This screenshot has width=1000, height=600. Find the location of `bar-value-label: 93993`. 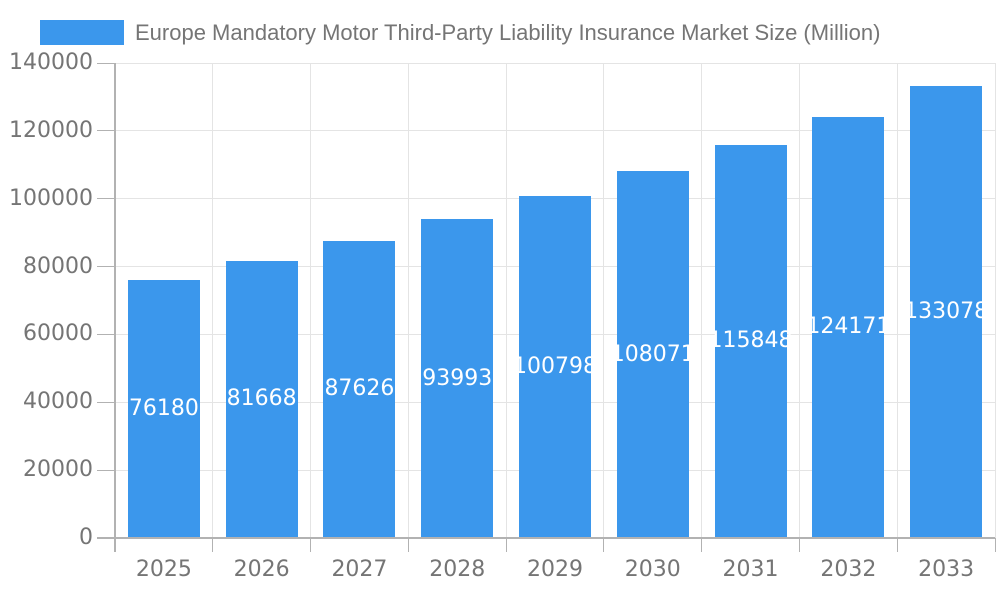

bar-value-label: 93993 is located at coordinates (457, 378).